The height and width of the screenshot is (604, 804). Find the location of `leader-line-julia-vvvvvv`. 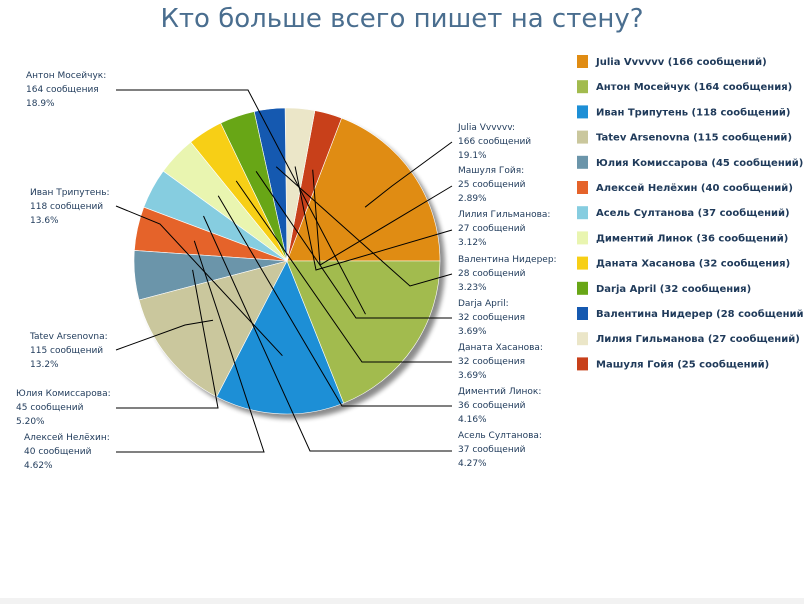

leader-line-julia-vvvvvv is located at coordinates (408, 174).